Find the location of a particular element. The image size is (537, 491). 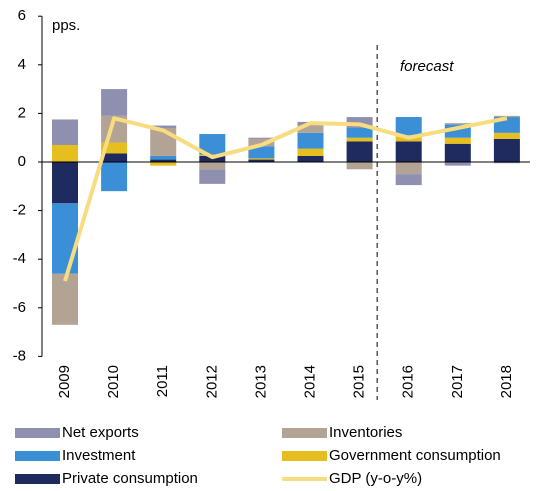

y-tick-label: 2 is located at coordinates (22, 112).